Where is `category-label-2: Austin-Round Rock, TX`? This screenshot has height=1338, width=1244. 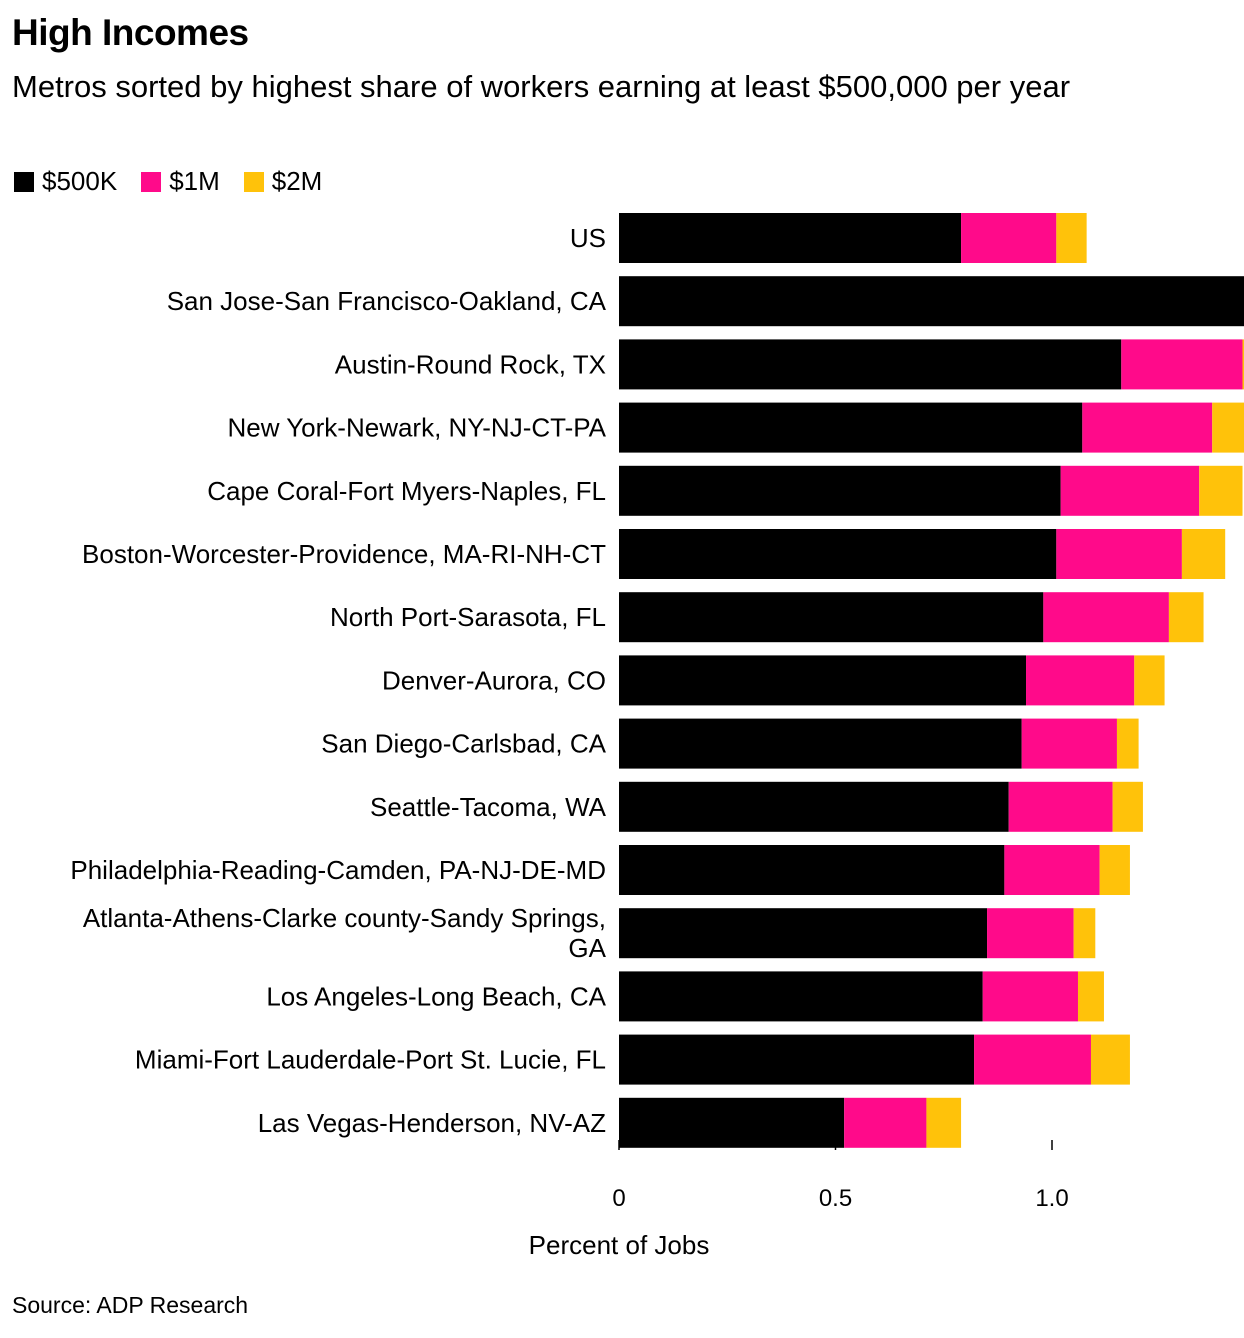
category-label-2: Austin-Round Rock, TX is located at coordinates (470, 364).